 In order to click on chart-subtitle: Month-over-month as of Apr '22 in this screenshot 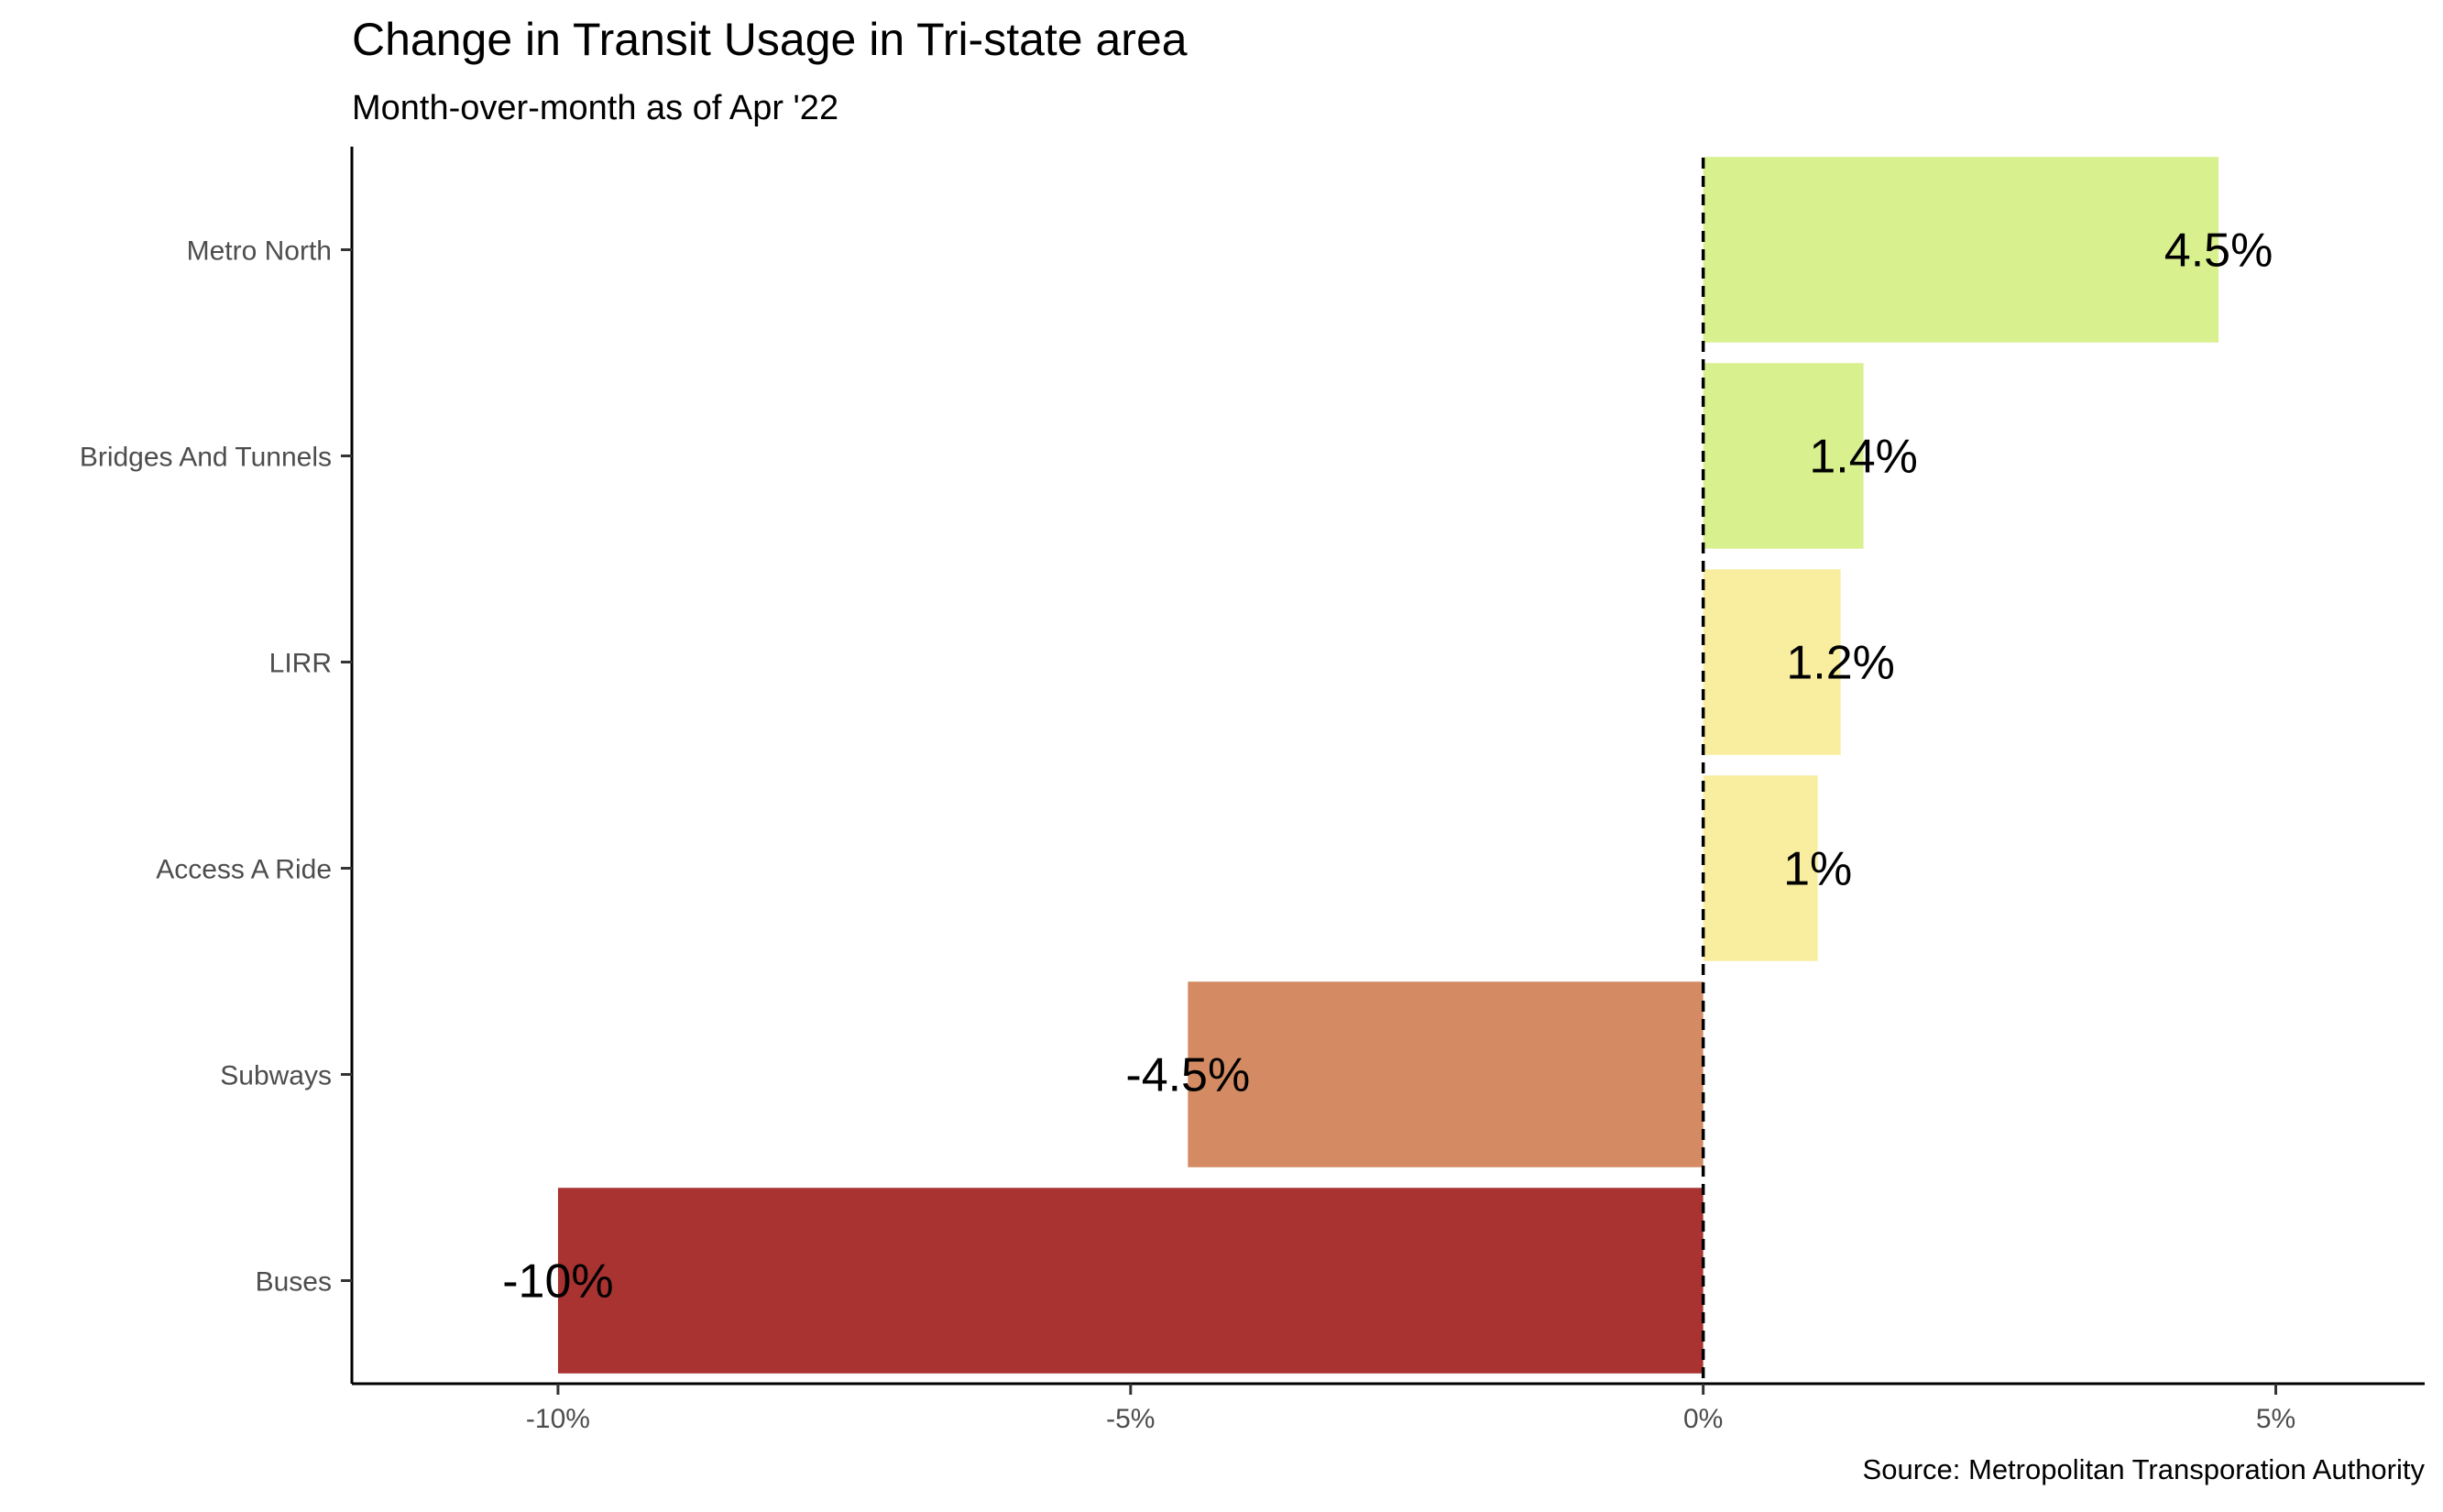, I will do `click(595, 108)`.